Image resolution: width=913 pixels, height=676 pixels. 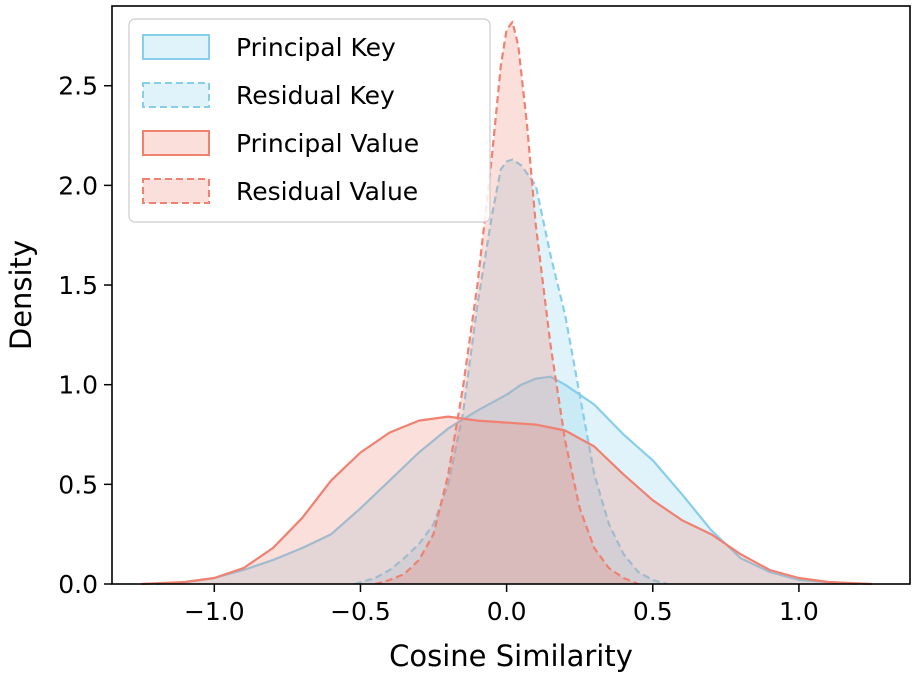 What do you see at coordinates (176, 47) in the screenshot?
I see `principal-key-legend-swatch` at bounding box center [176, 47].